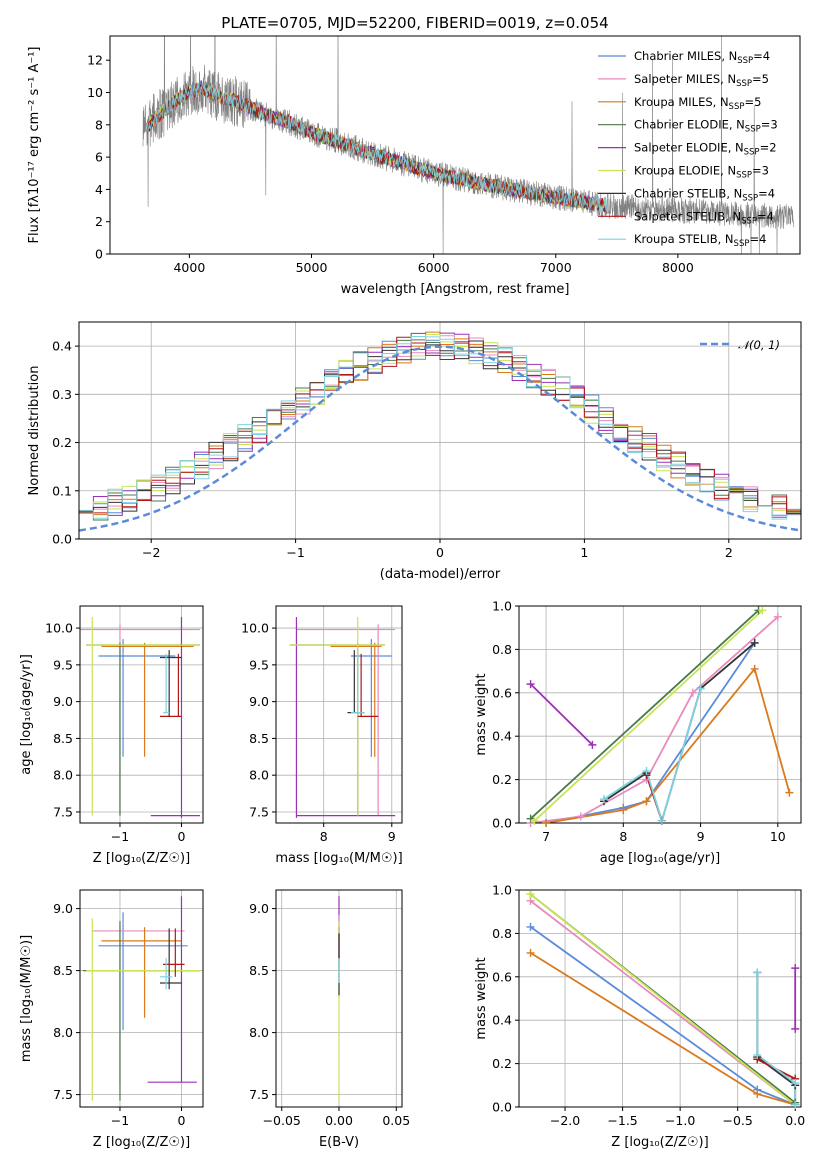  I want to click on x-tick-label: −1.0, so click(680, 1120).